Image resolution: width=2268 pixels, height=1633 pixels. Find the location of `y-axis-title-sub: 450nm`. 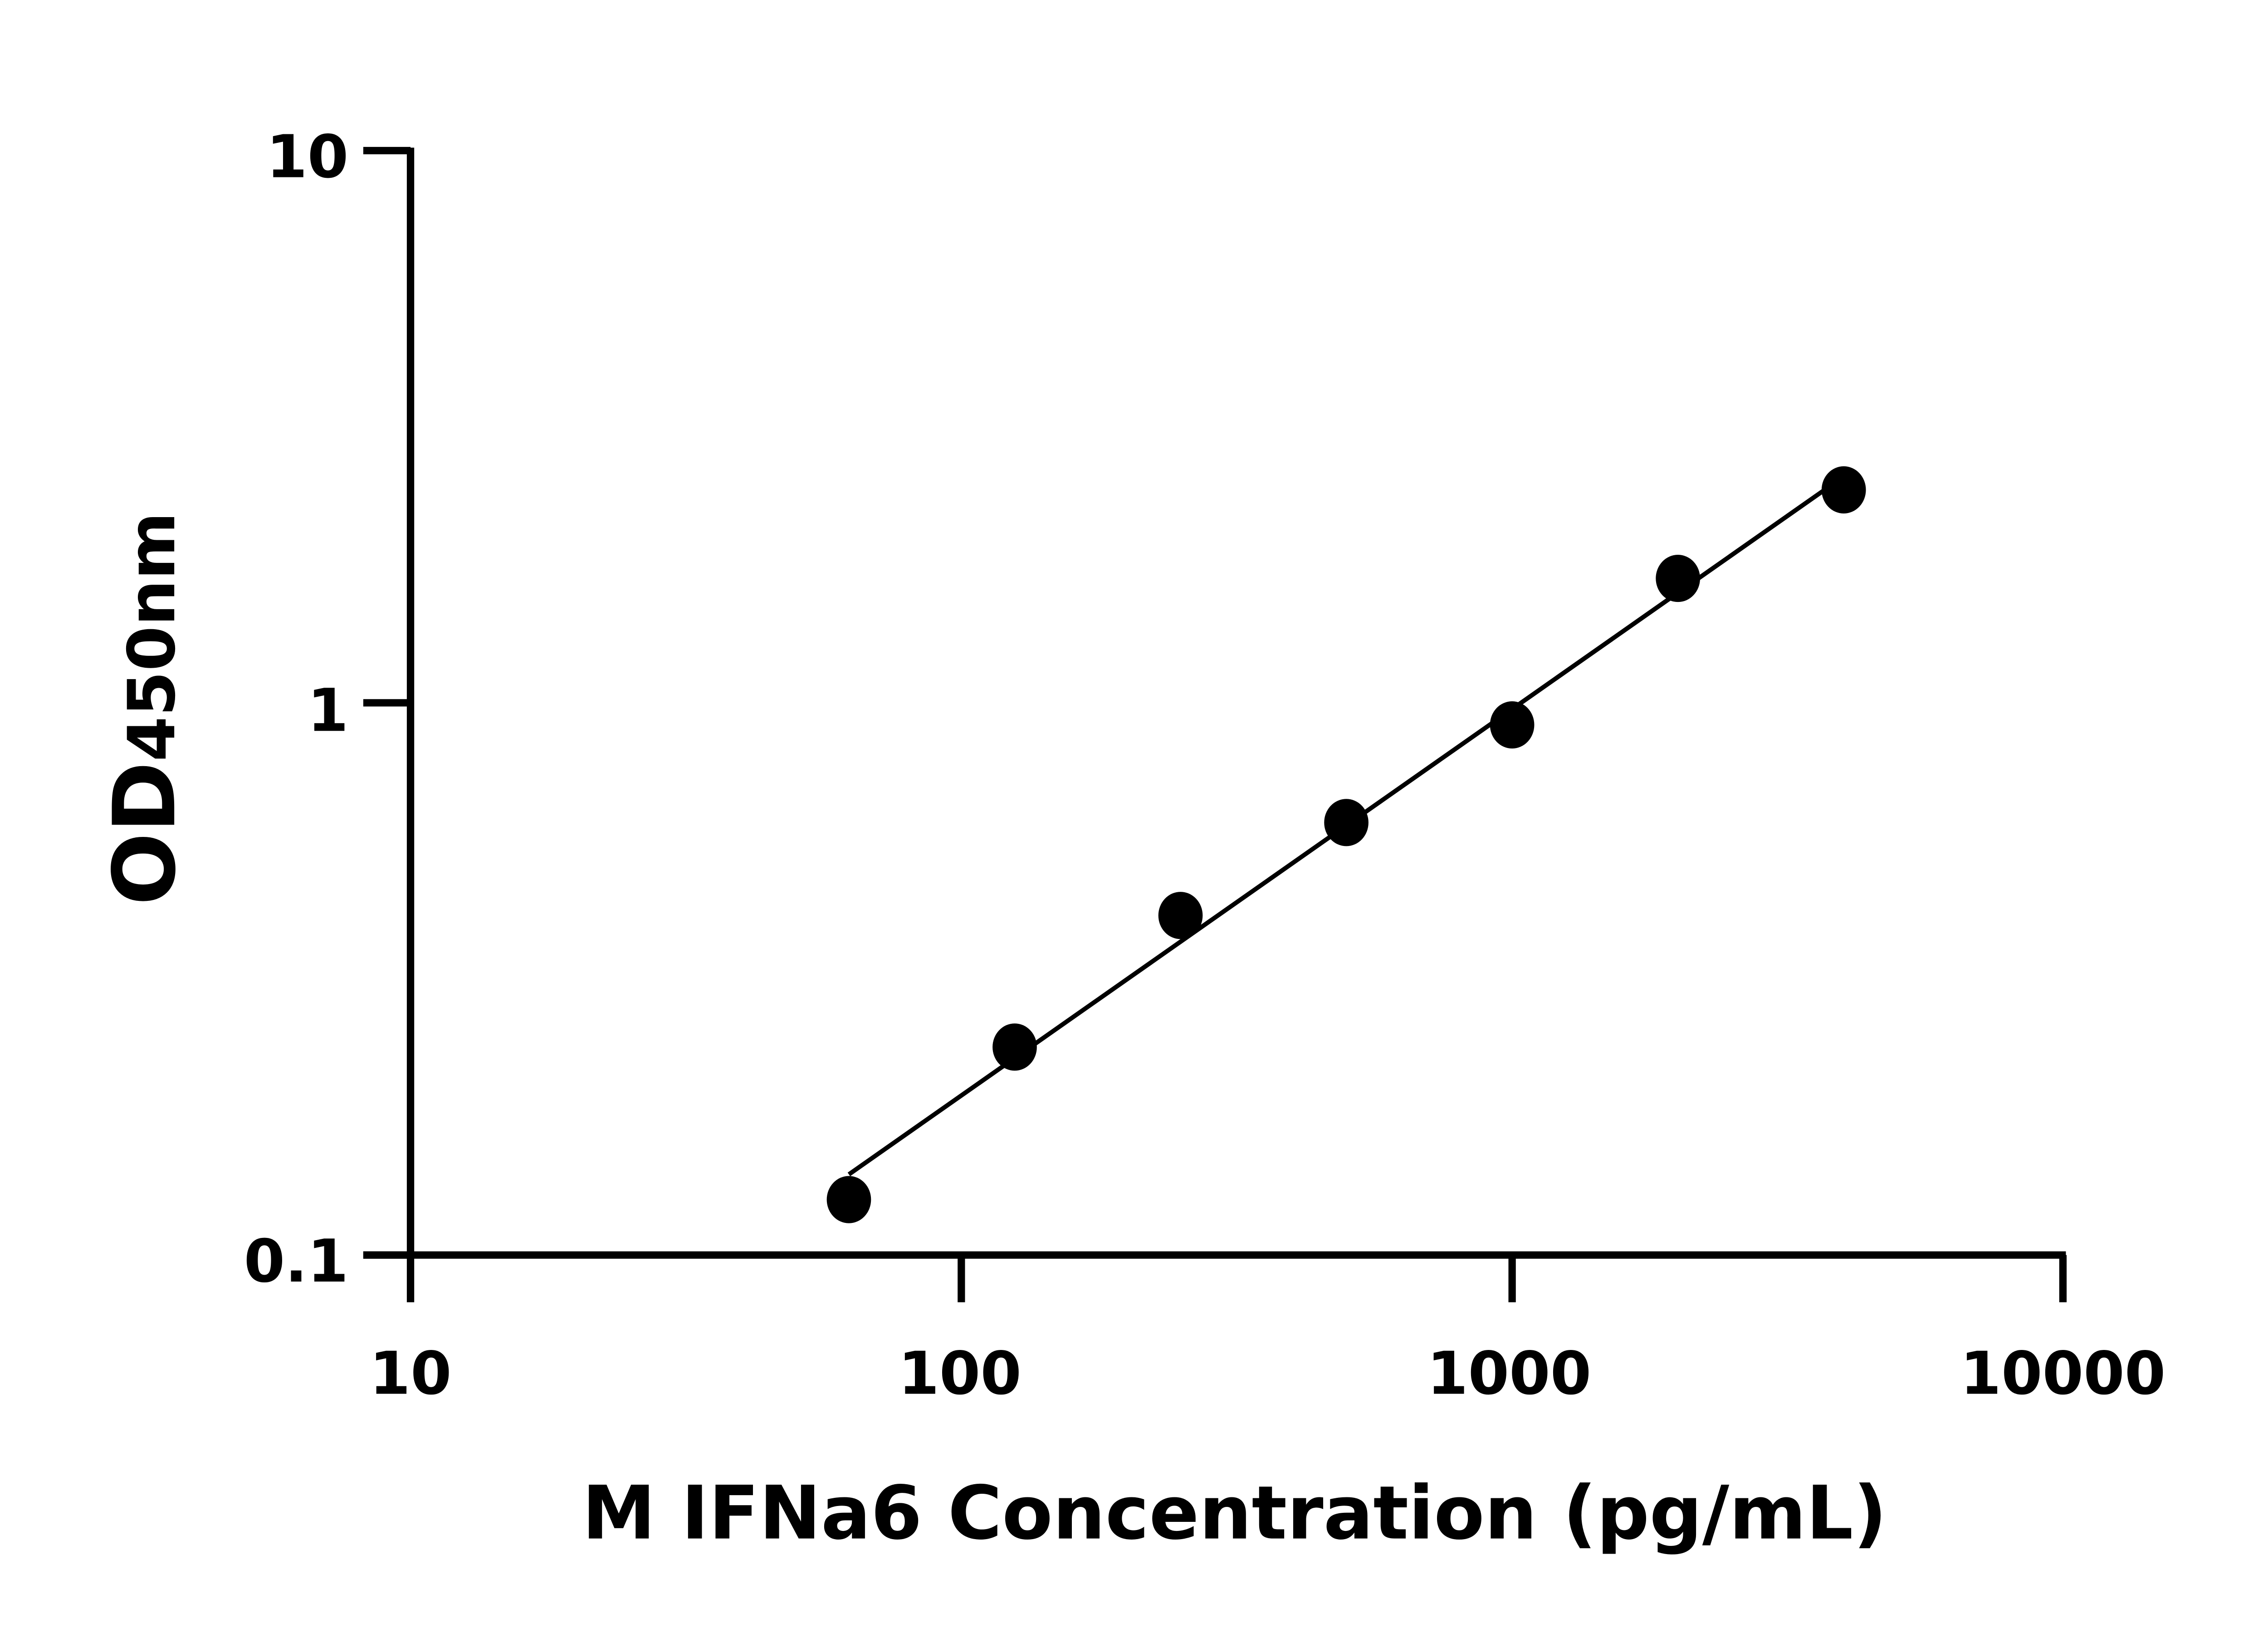

y-axis-title-sub: 450nm is located at coordinates (152, 637).